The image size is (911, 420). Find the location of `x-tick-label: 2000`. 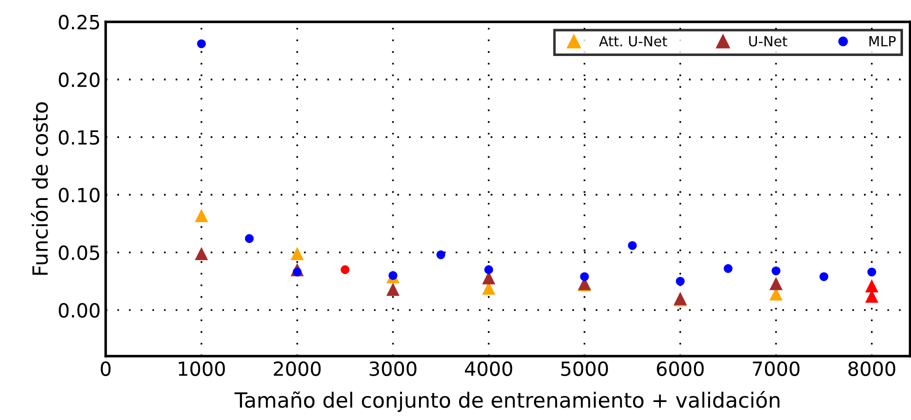

x-tick-label: 2000 is located at coordinates (297, 368).